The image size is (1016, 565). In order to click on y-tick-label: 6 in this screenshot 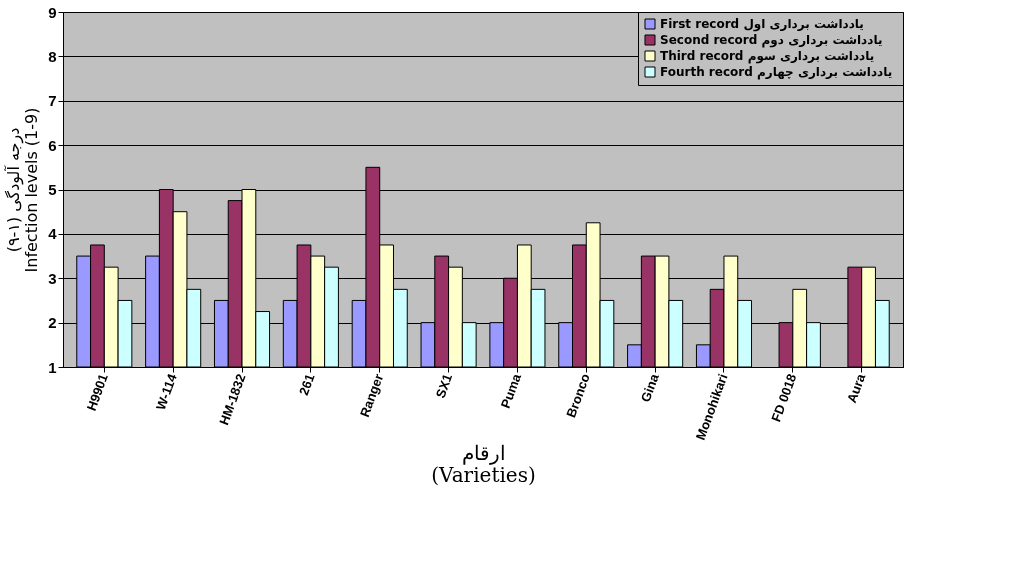, I will do `click(52, 145)`.